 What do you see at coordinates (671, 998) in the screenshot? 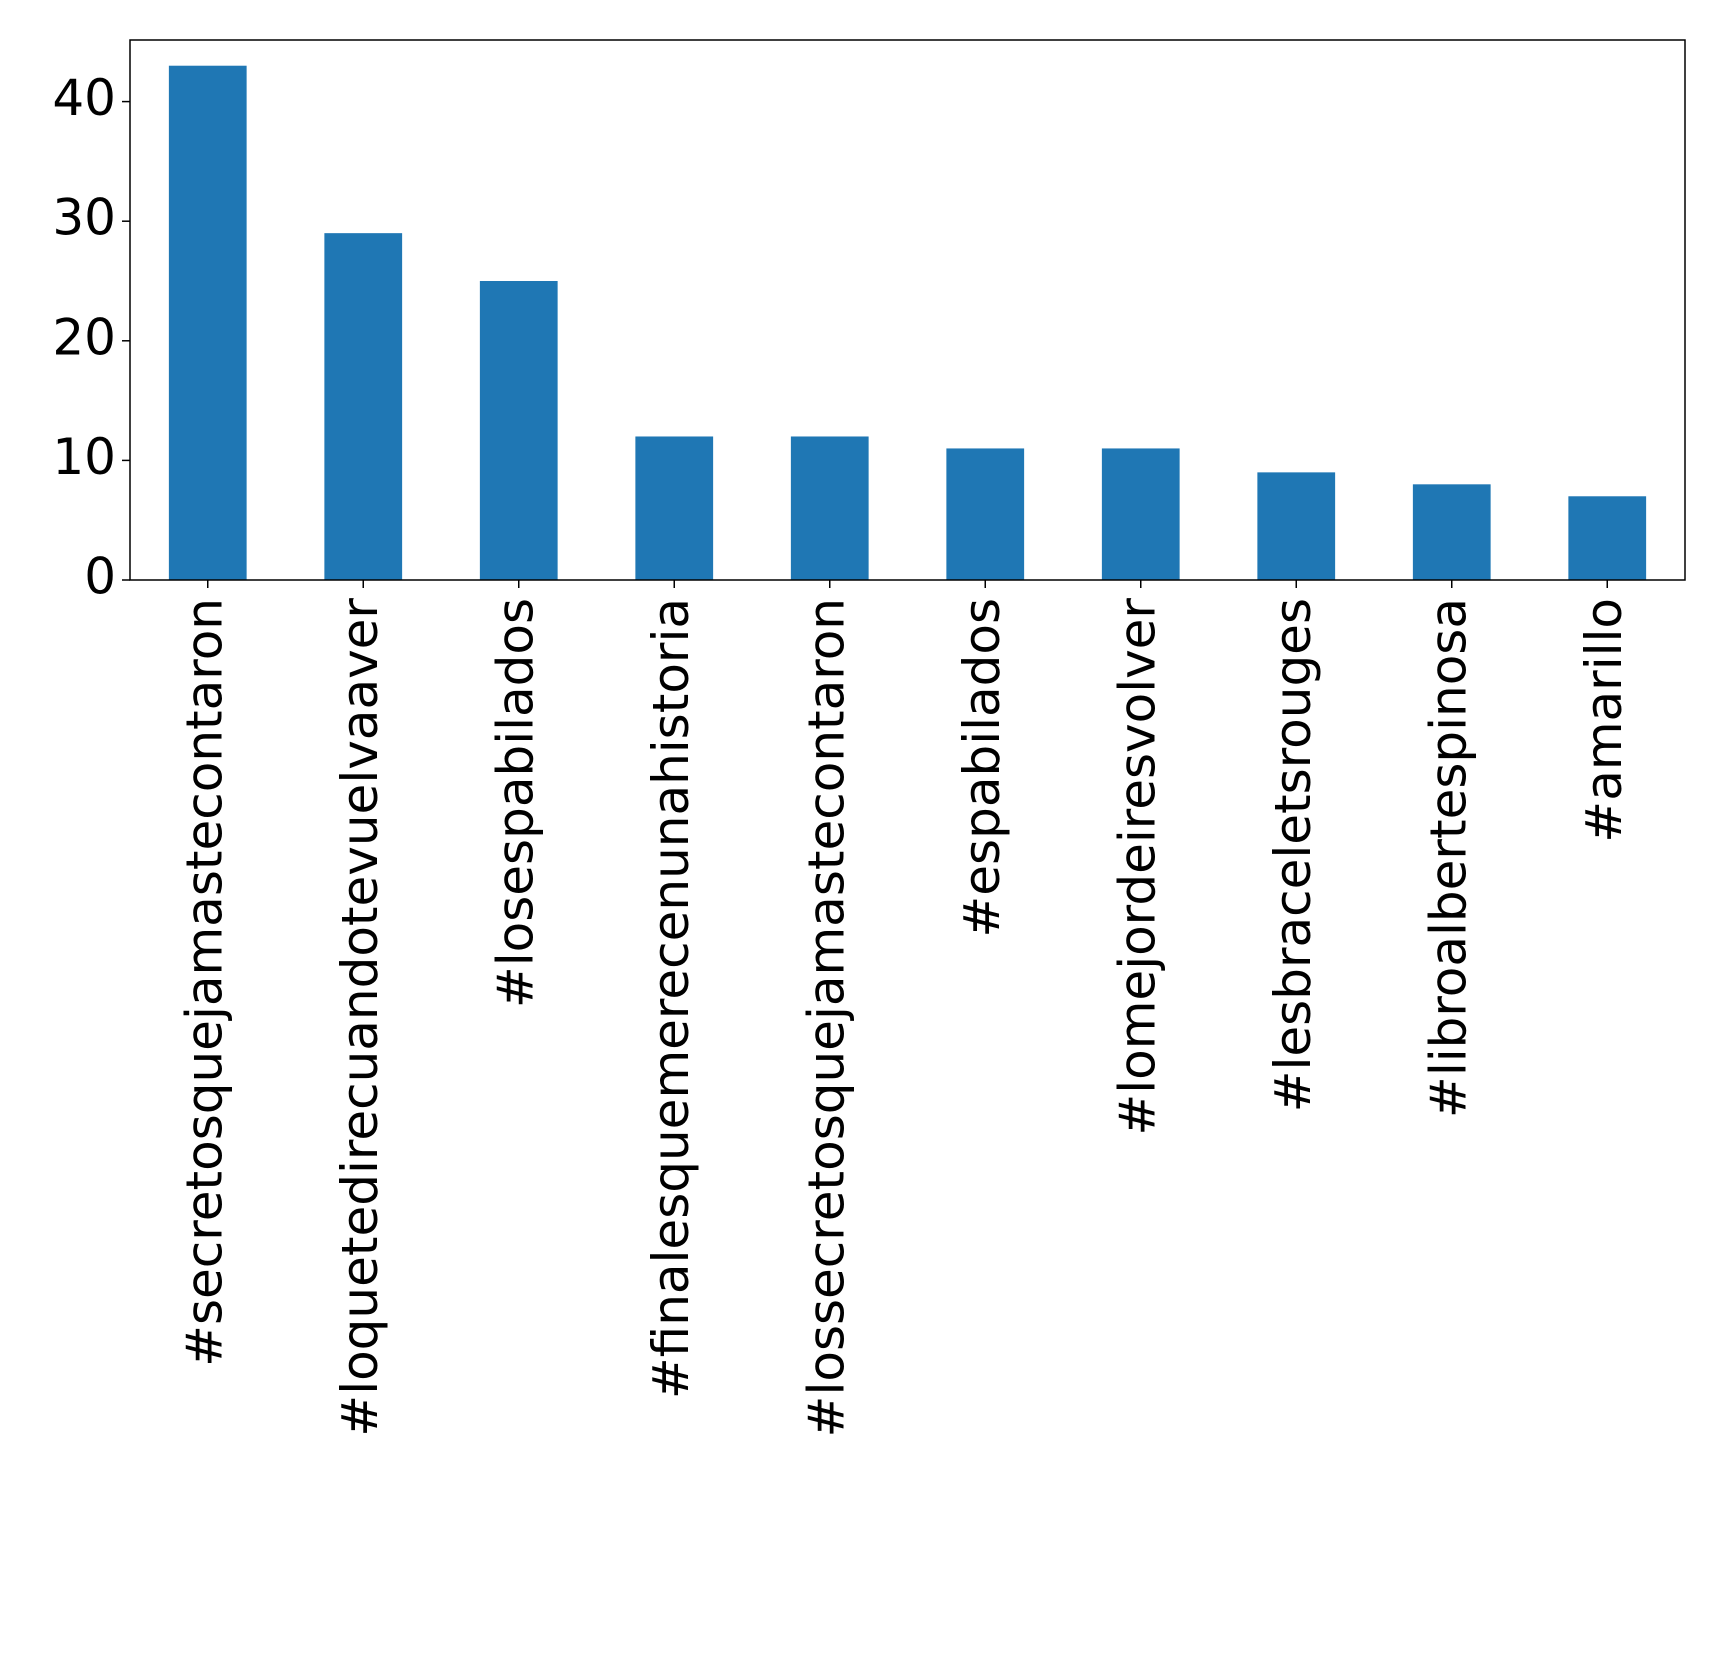
I see `x-tick-label-3: #finalesquemerecenunahistoria` at bounding box center [671, 998].